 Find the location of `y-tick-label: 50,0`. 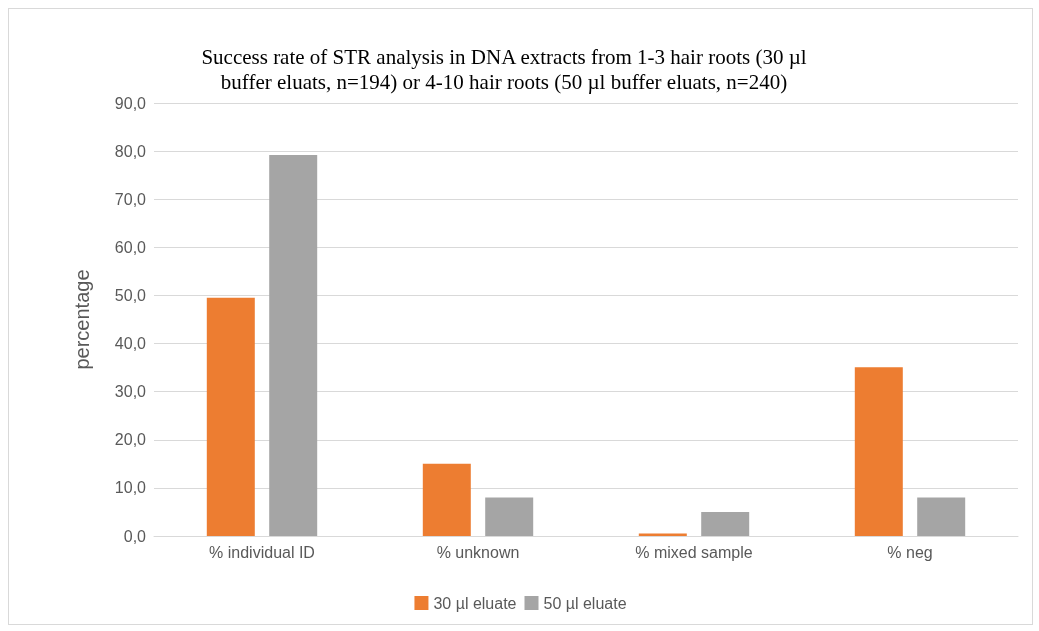

y-tick-label: 50,0 is located at coordinates (130, 295).